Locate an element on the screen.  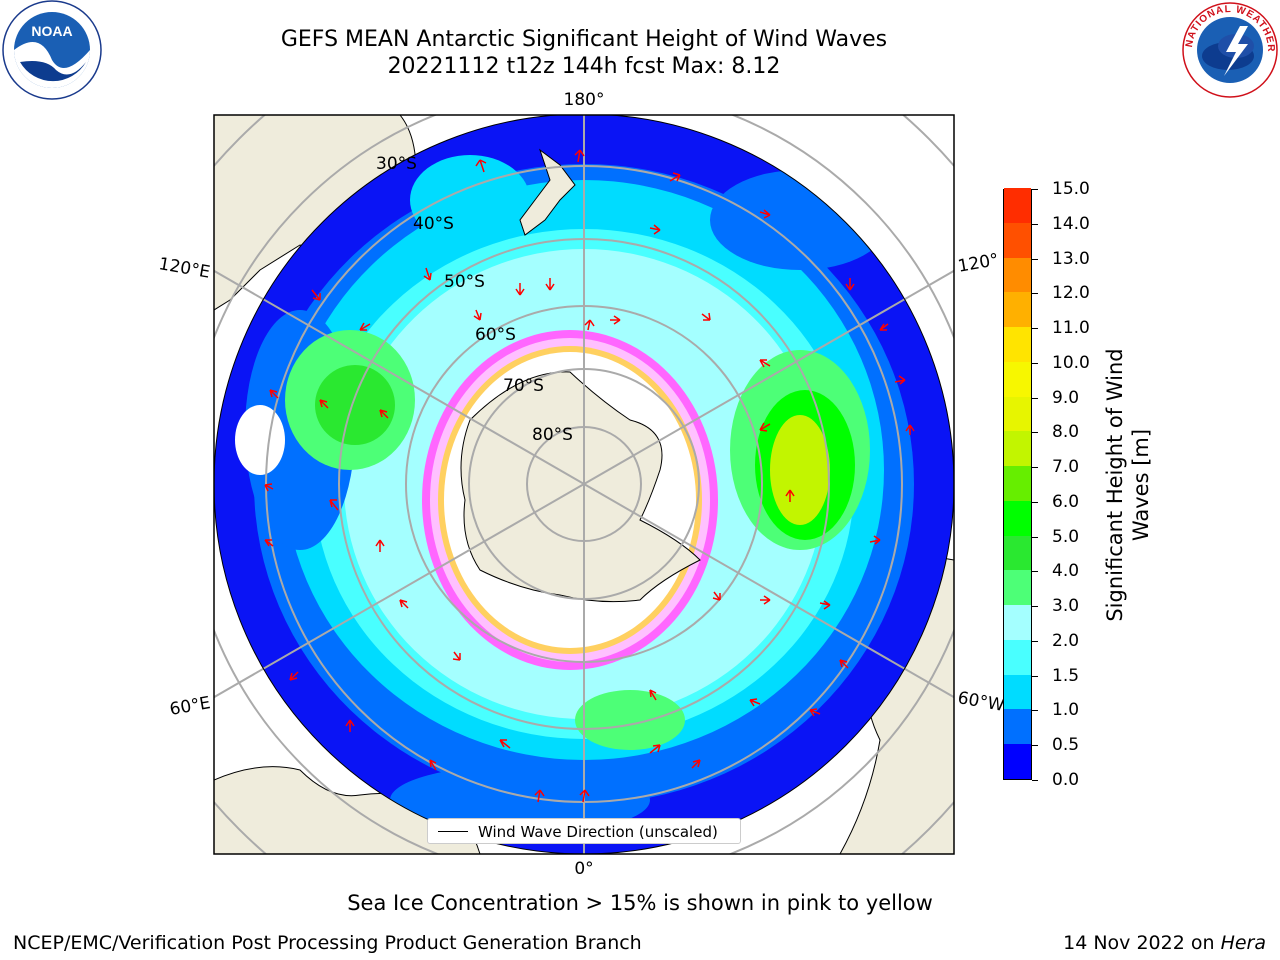
map-legend: Wind Wave Direction (unscaled) is located at coordinates (584, 831).